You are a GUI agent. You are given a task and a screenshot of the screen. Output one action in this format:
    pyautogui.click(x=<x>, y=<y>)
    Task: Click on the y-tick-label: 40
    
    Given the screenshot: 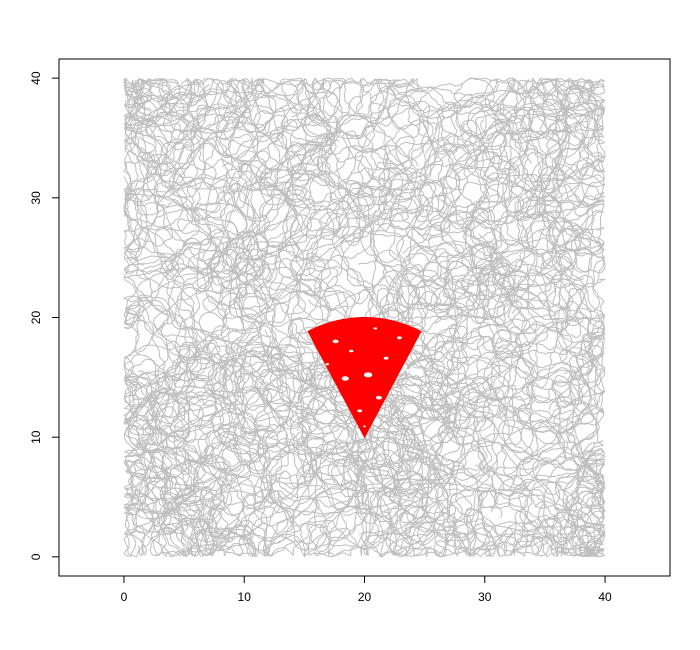 What is the action you would take?
    pyautogui.click(x=36, y=78)
    